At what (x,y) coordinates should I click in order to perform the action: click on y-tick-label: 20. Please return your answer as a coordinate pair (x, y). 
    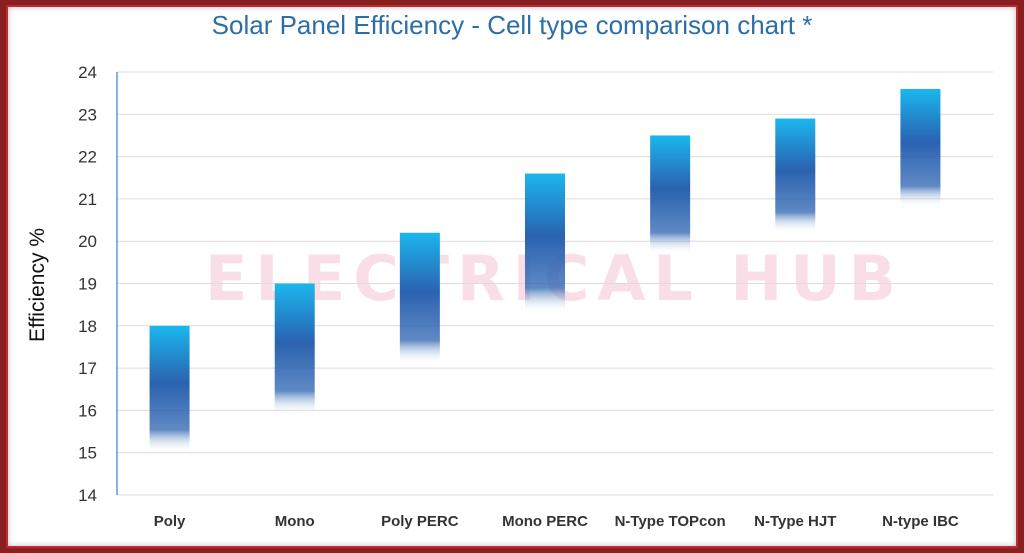
    Looking at the image, I should click on (87, 241).